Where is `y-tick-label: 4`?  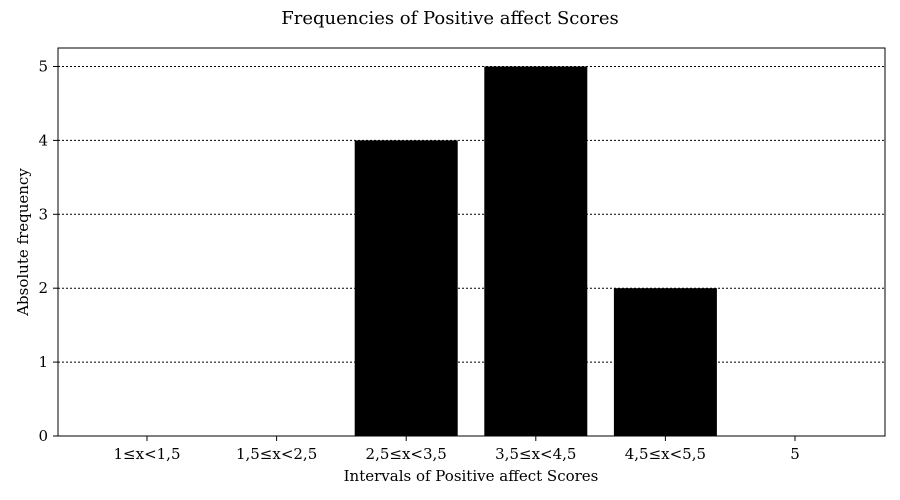
y-tick-label: 4 is located at coordinates (43, 140).